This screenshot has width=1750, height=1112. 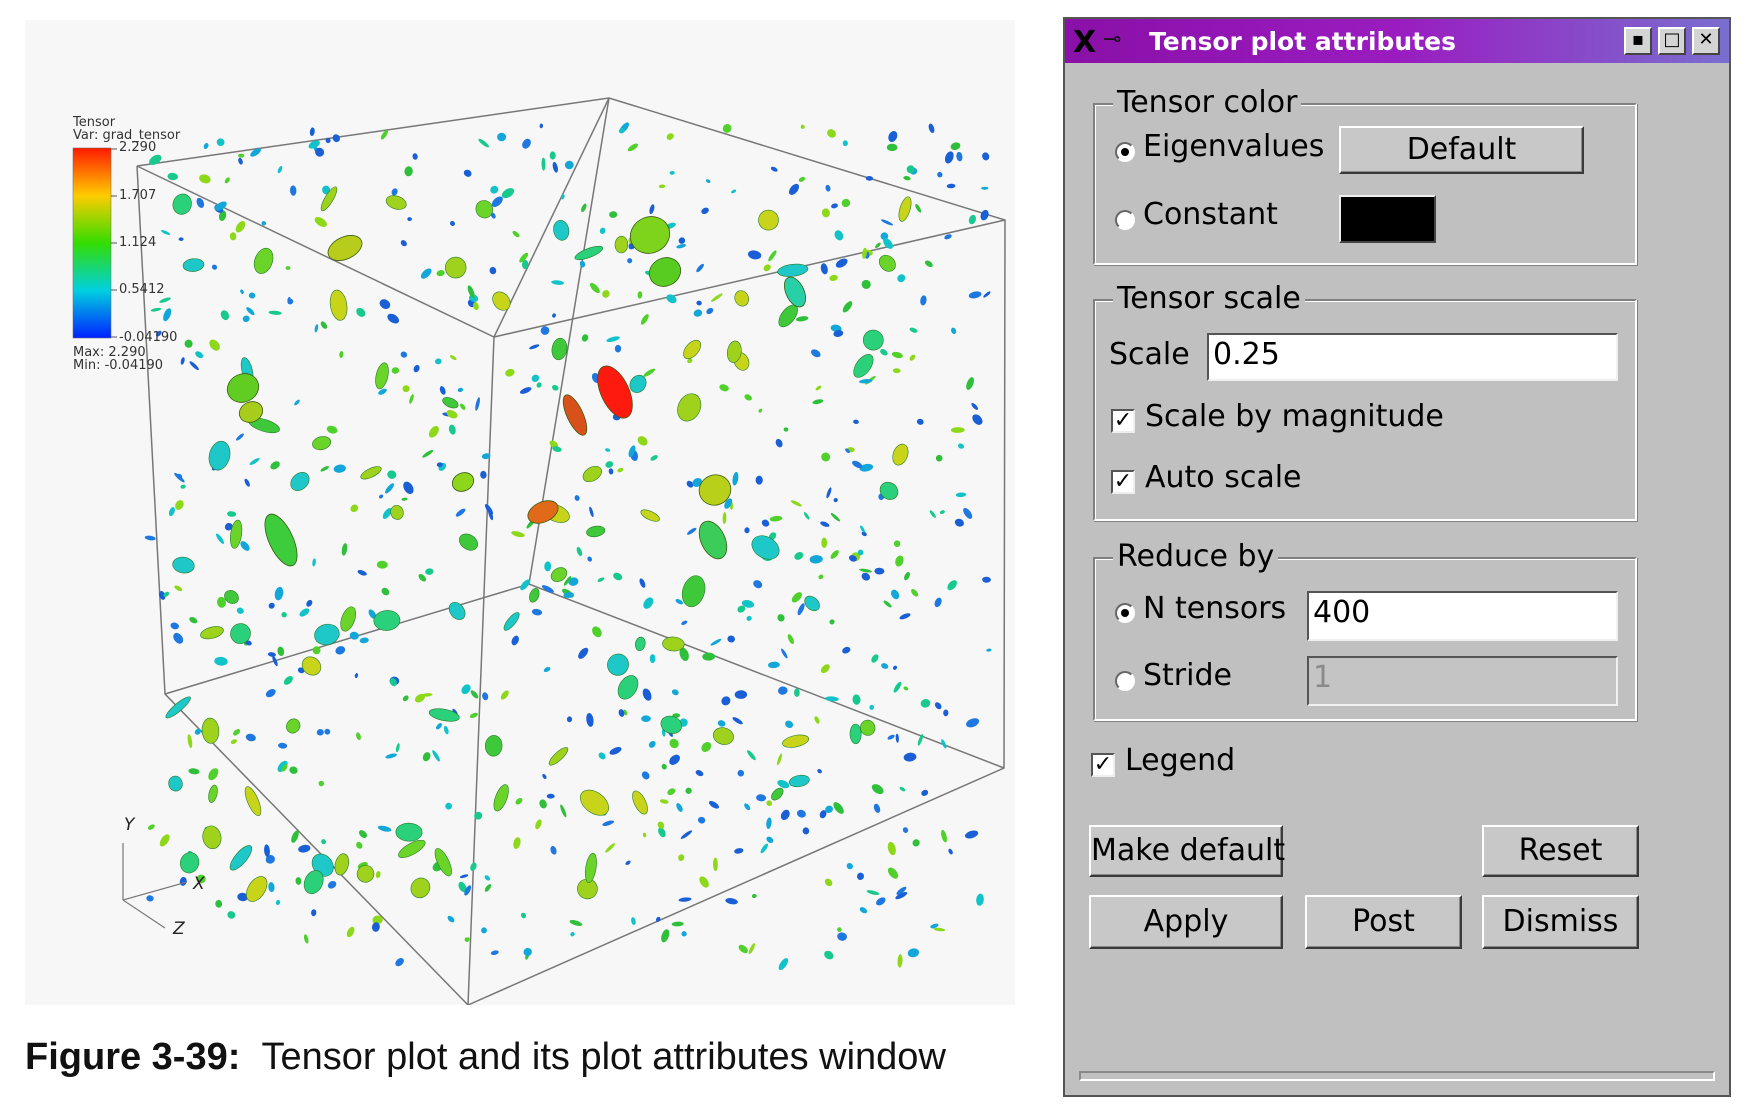 What do you see at coordinates (199, 884) in the screenshot?
I see `axis-x-label: X` at bounding box center [199, 884].